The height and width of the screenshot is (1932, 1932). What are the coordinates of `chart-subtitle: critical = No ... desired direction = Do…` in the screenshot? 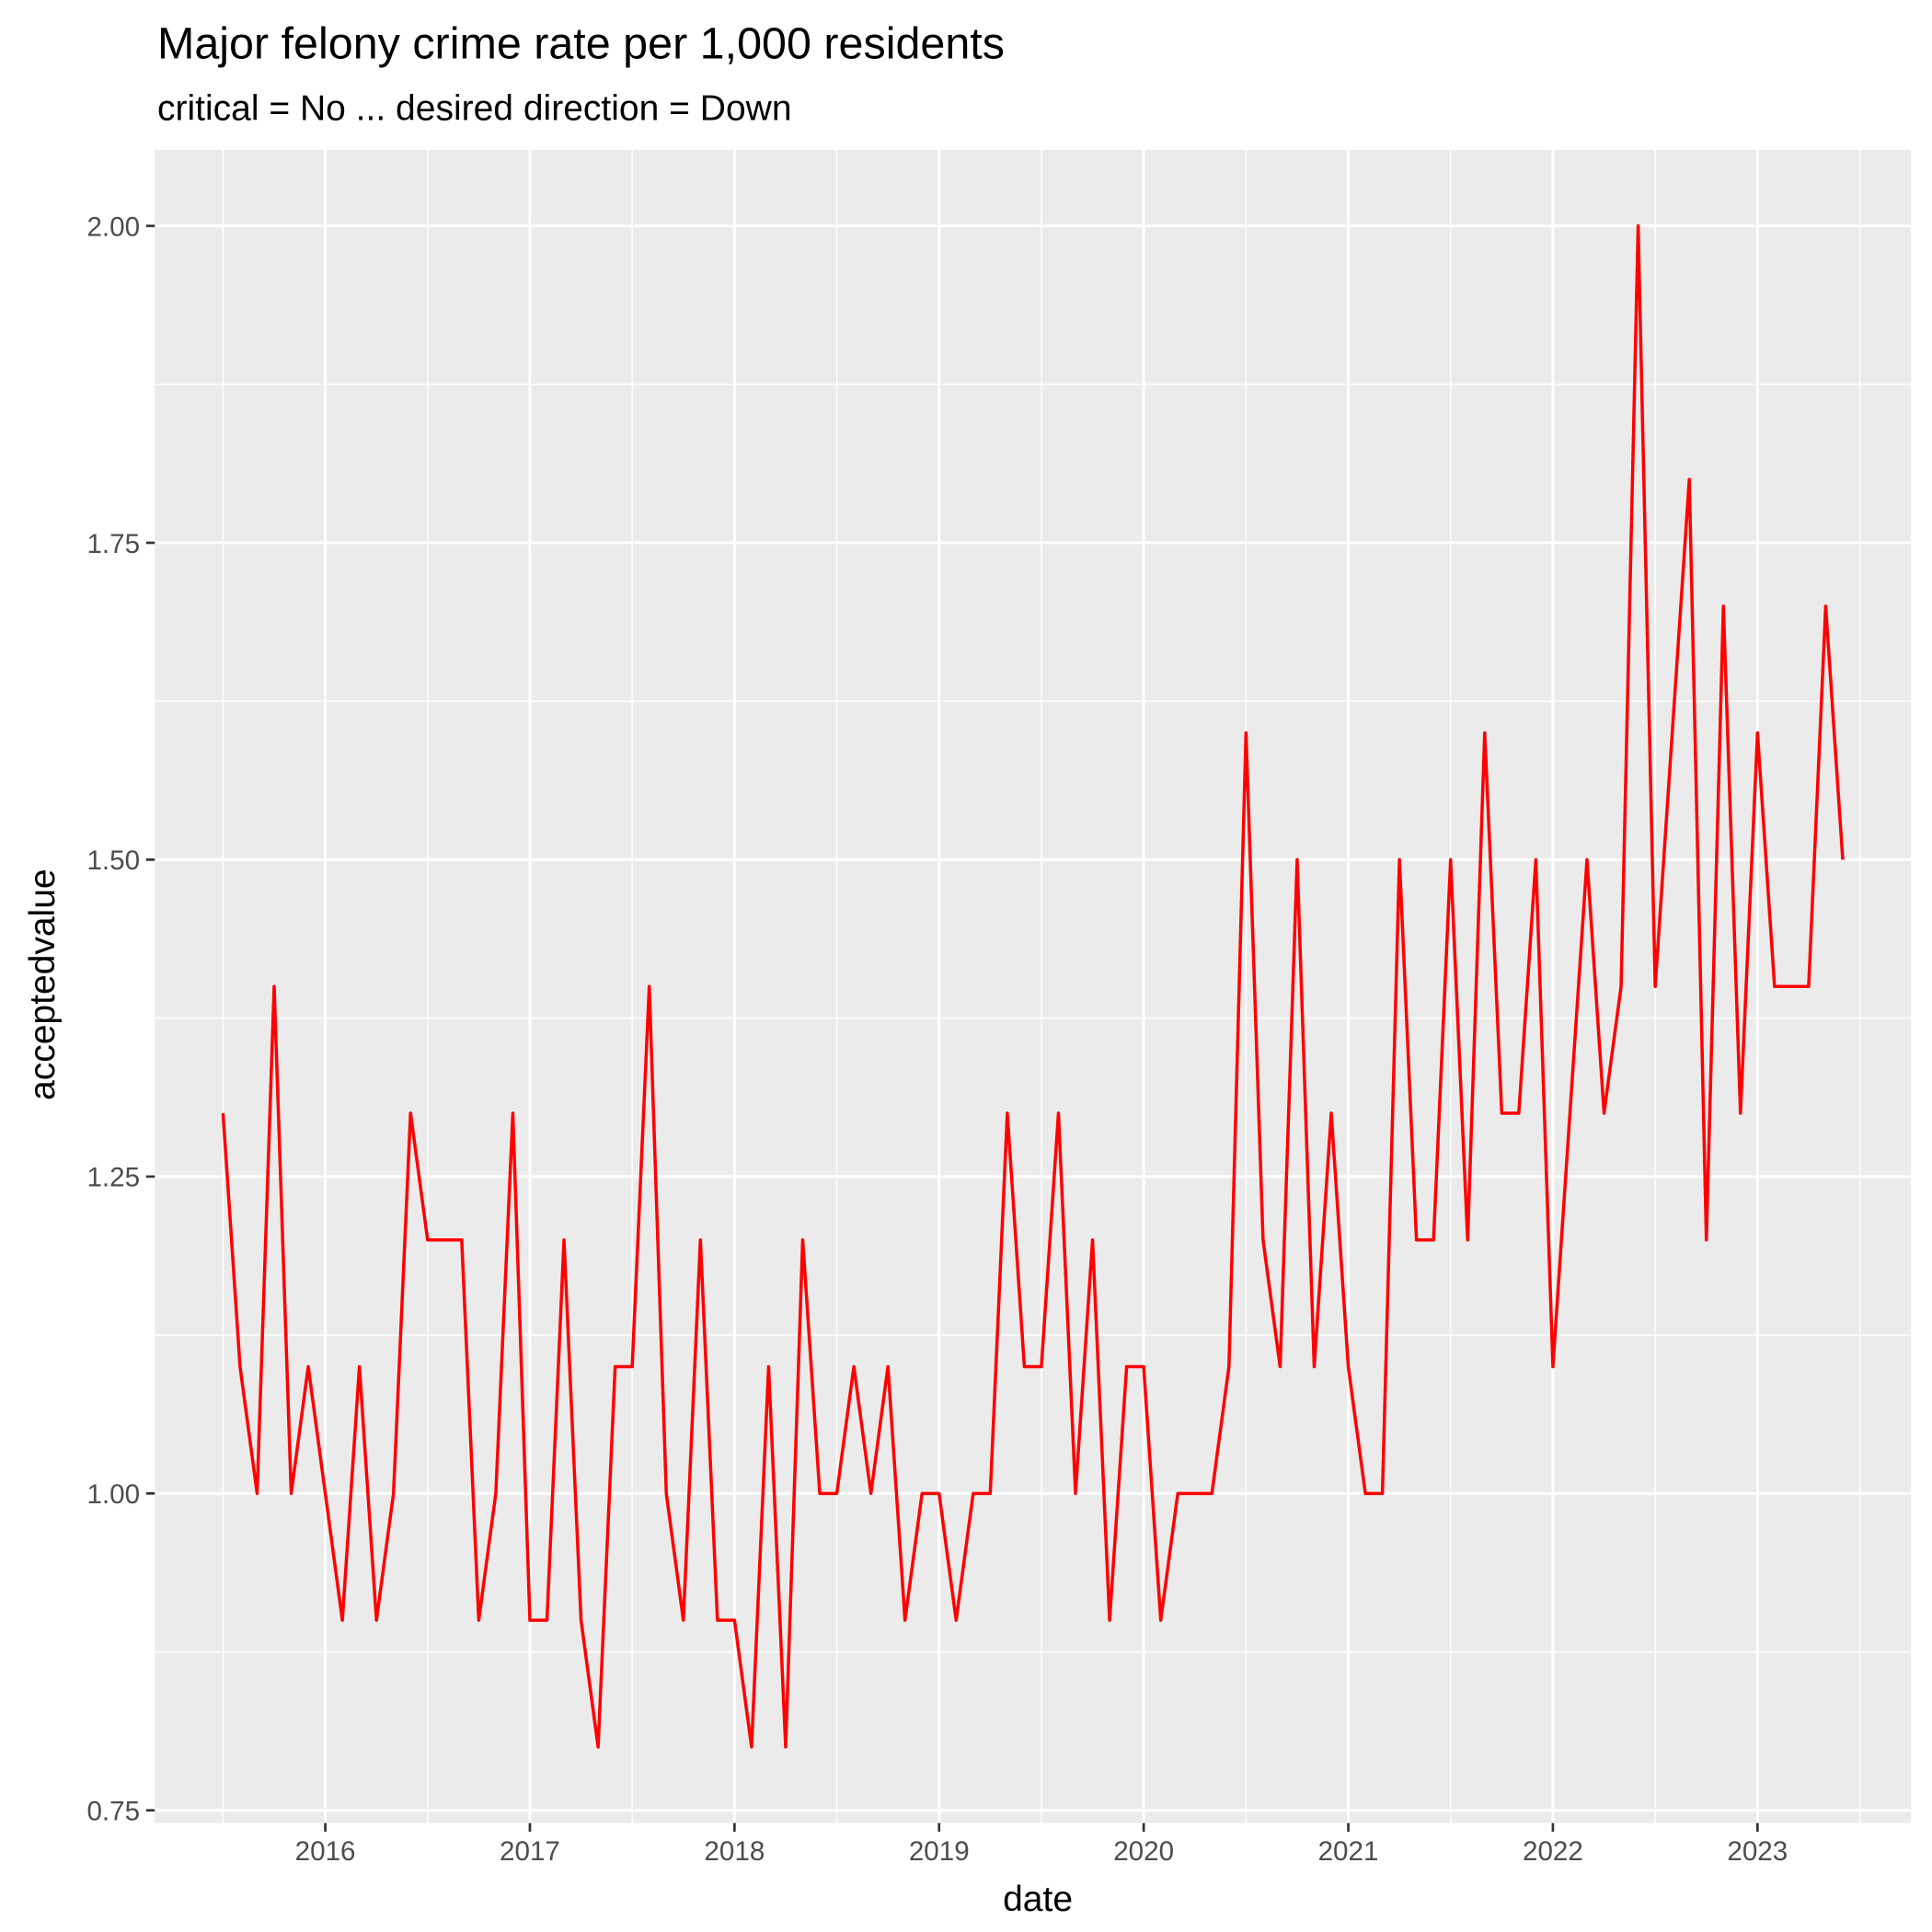 It's located at (474, 109).